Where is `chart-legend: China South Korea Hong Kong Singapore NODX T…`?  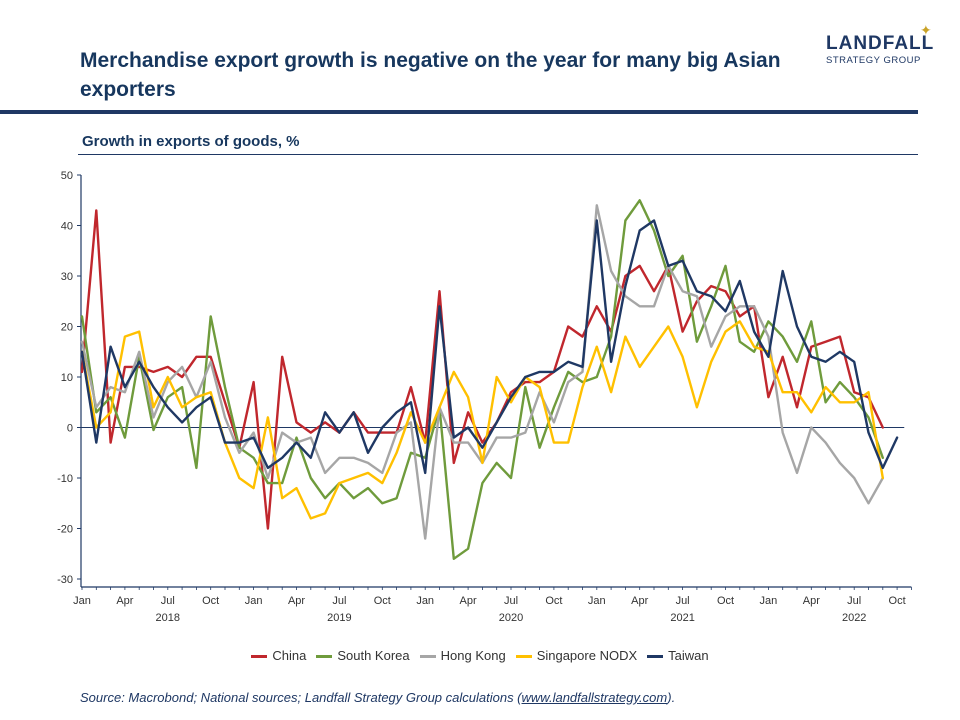 chart-legend: China South Korea Hong Kong Singapore NODX T… is located at coordinates (480, 655).